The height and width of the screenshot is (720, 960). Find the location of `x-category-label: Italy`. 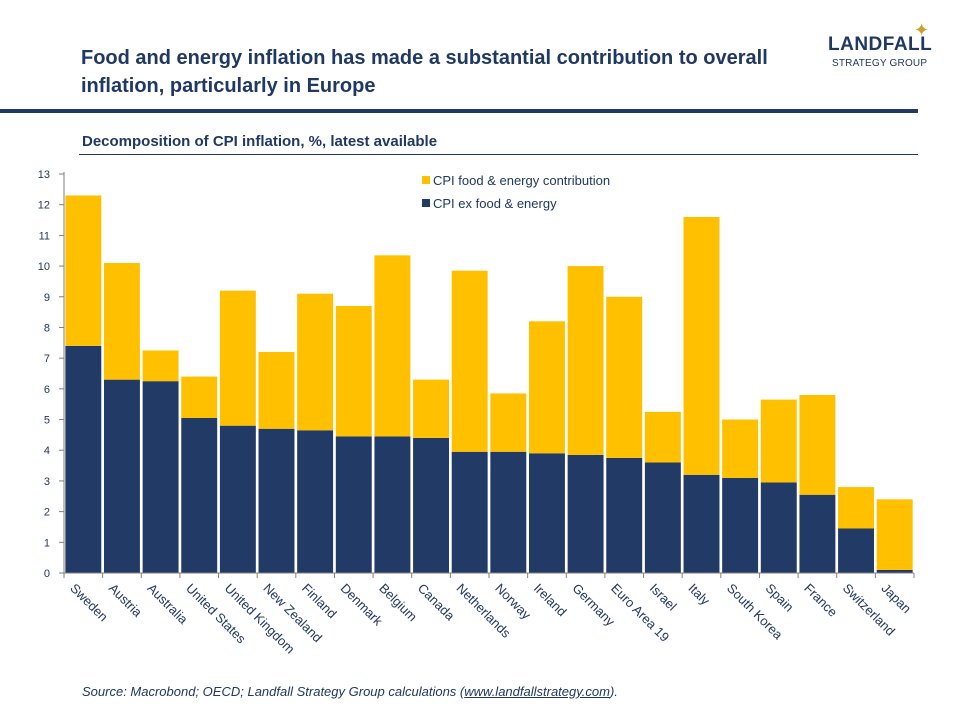

x-category-label: Italy is located at coordinates (699, 595).